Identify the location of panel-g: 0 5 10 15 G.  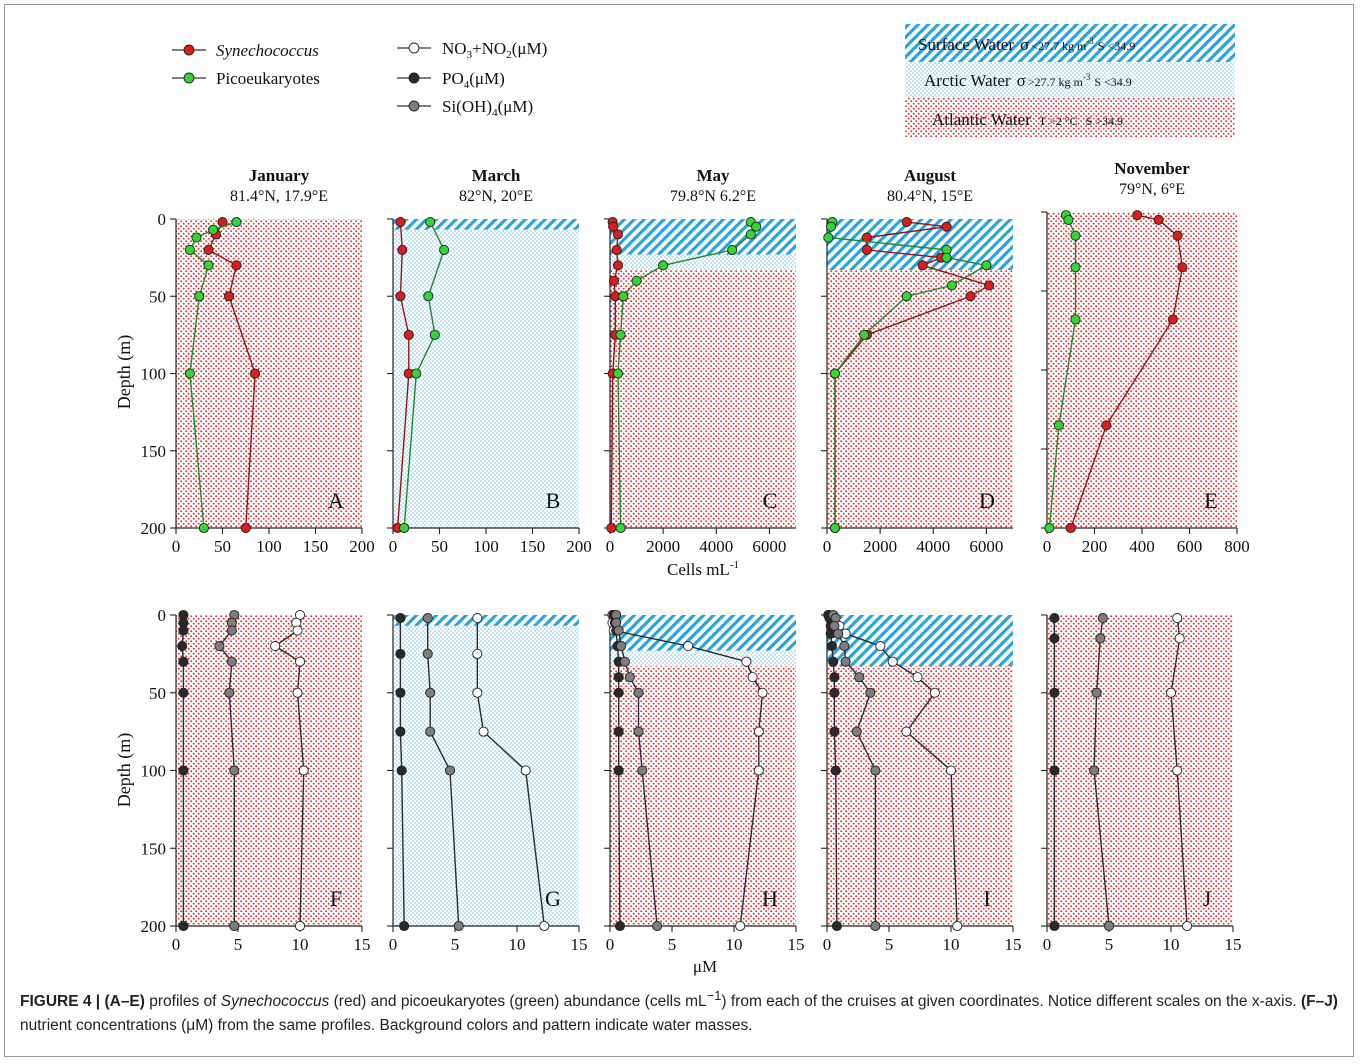
(487, 783).